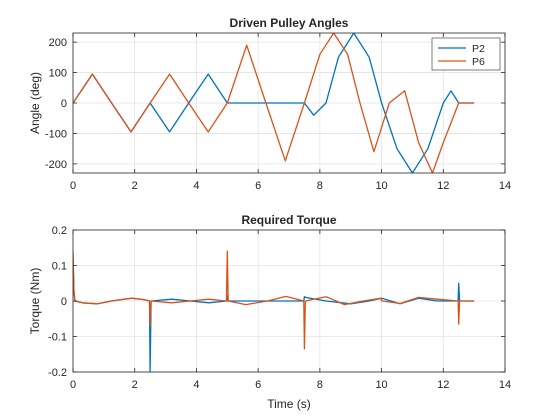 Image resolution: width=560 pixels, height=420 pixels. Describe the element at coordinates (35, 301) in the screenshot. I see `y-axis-label: Torque (Nm)` at that location.